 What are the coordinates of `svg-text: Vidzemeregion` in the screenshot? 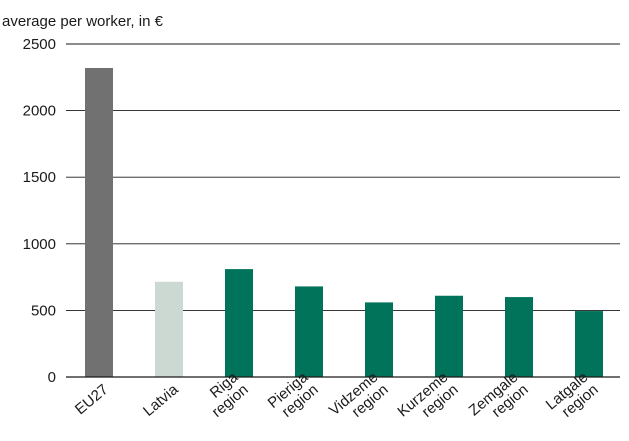 It's located at (359, 400).